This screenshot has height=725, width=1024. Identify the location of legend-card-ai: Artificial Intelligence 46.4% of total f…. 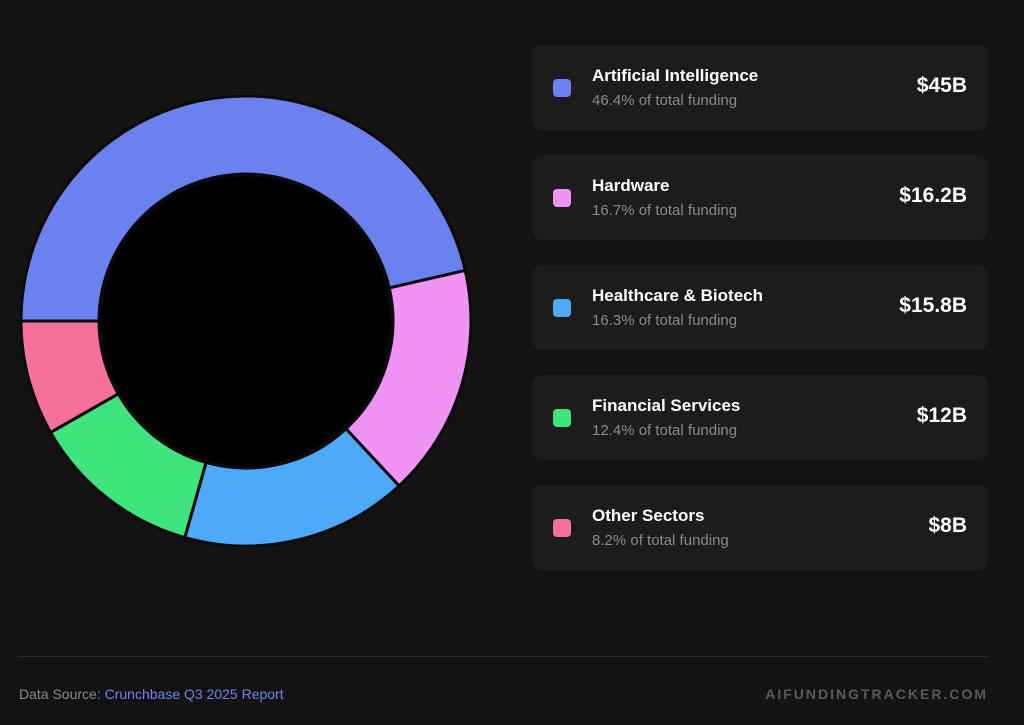
(760, 87).